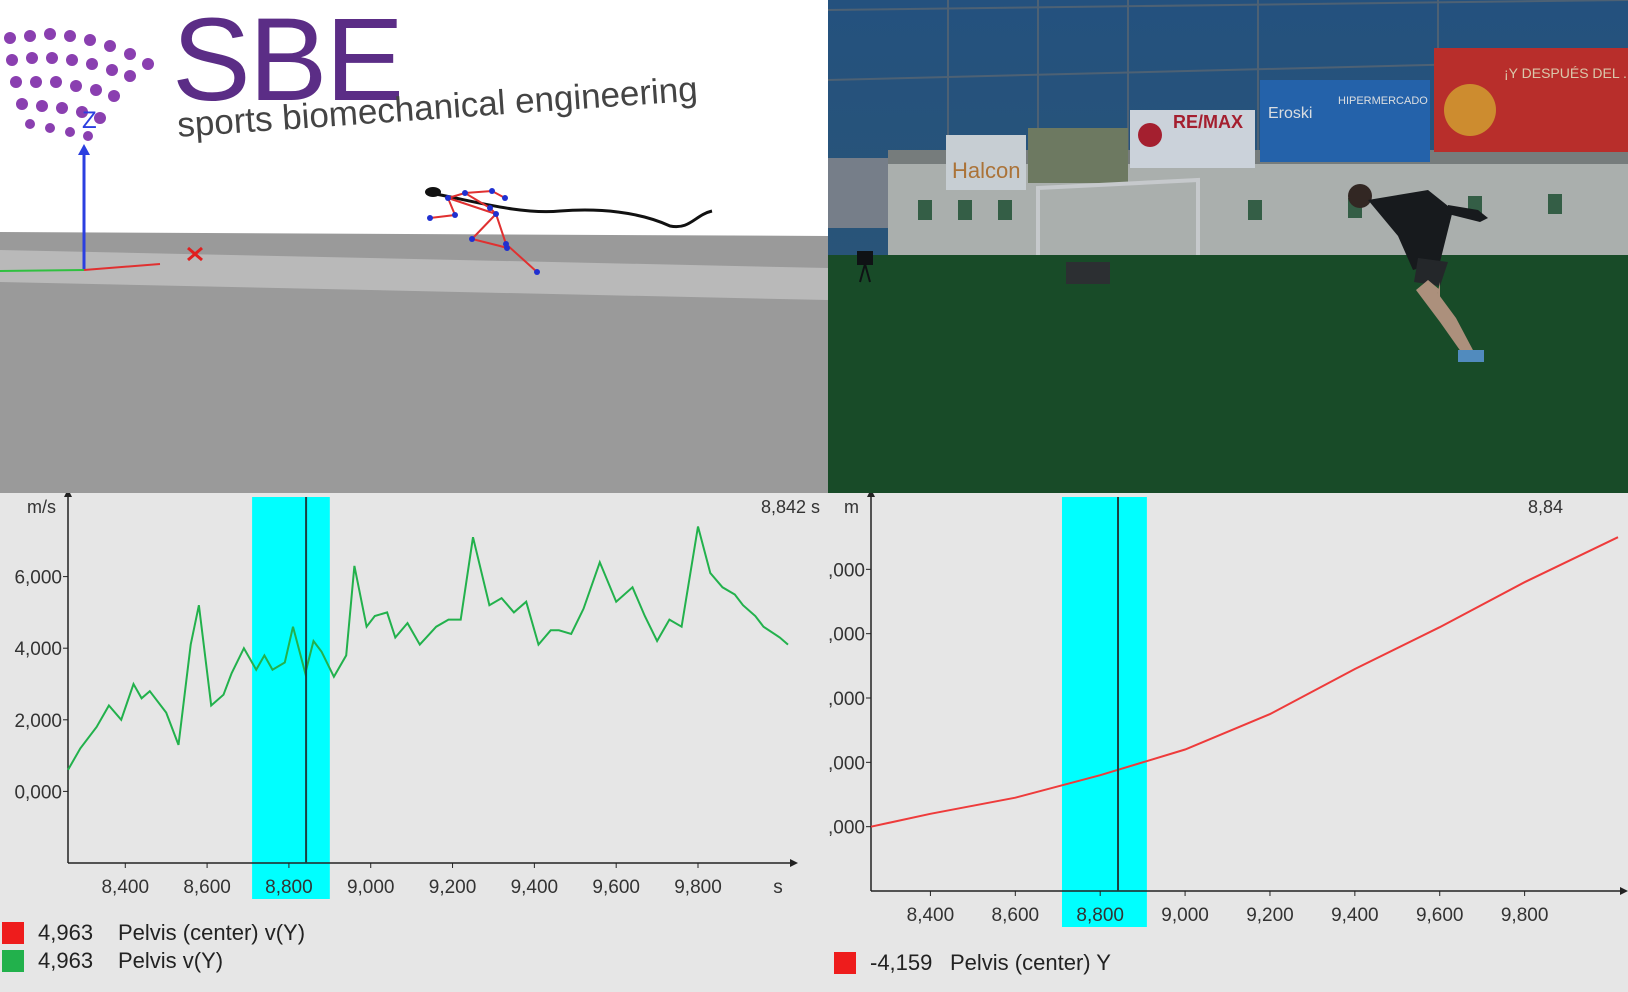 The height and width of the screenshot is (992, 1628). What do you see at coordinates (790, 507) in the screenshot?
I see `cursor-readout: 8,842 s` at bounding box center [790, 507].